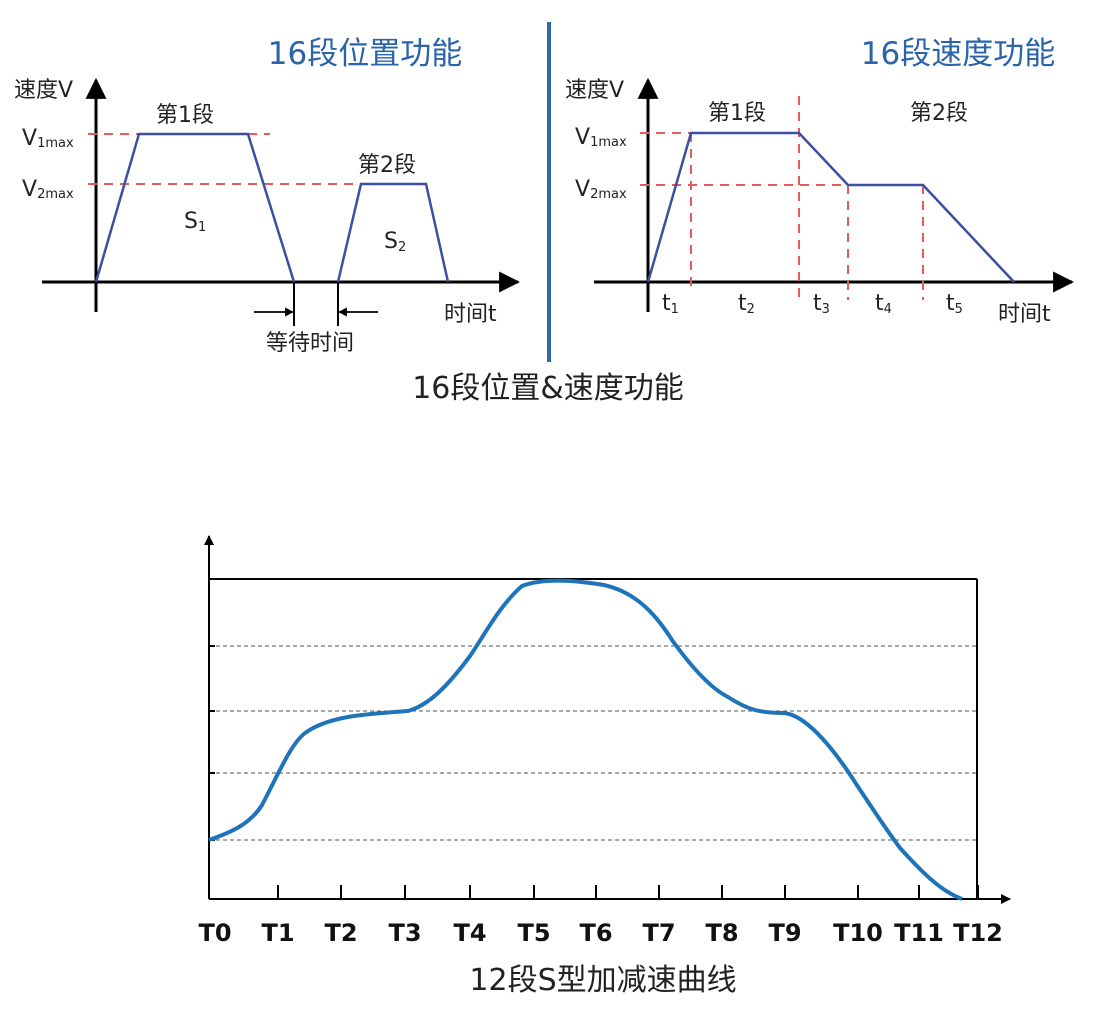  What do you see at coordinates (746, 304) in the screenshot?
I see `t2-label: t2` at bounding box center [746, 304].